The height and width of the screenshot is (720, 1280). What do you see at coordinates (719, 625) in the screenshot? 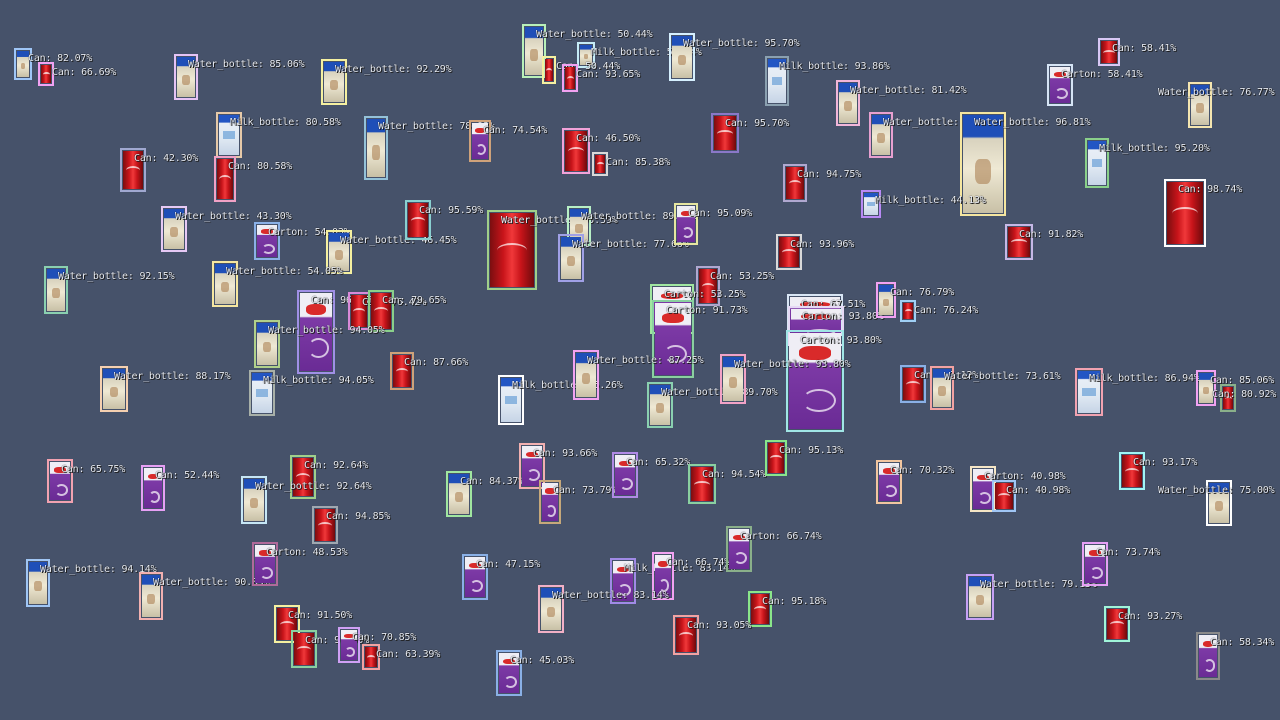
I see `detection-label: Can: 93.05%` at bounding box center [719, 625].